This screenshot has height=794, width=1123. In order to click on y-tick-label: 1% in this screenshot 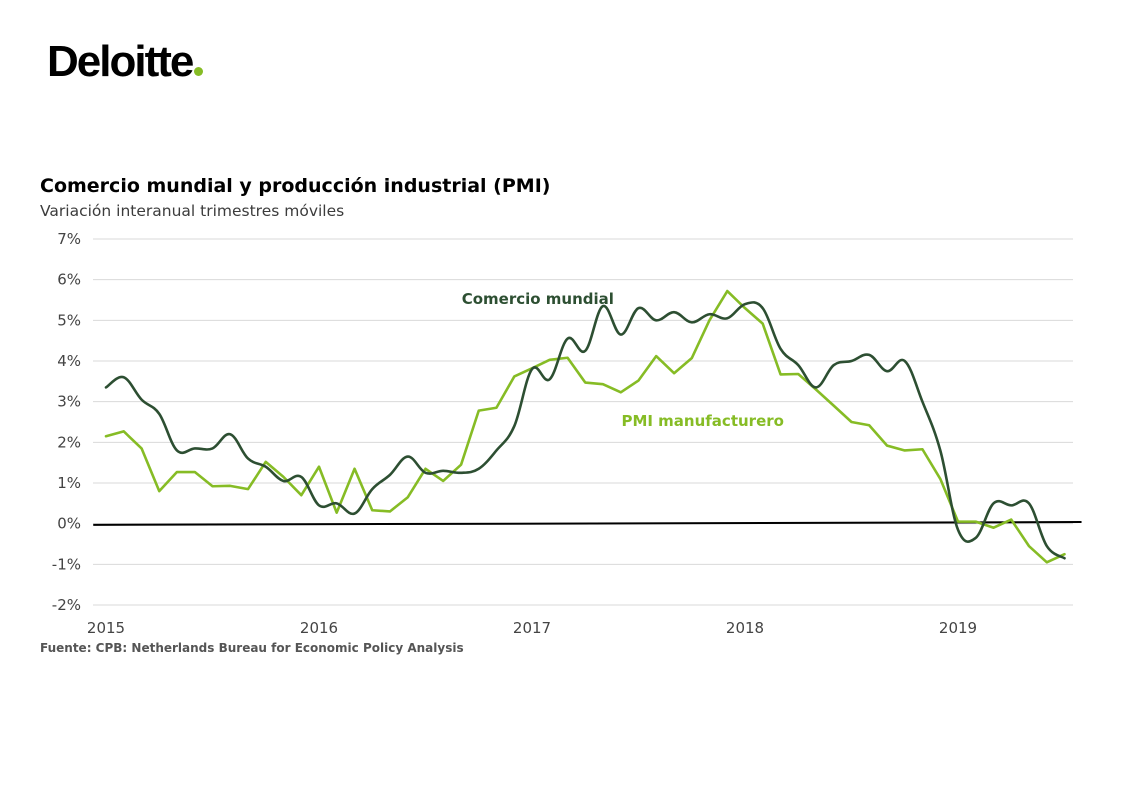, I will do `click(69, 483)`.